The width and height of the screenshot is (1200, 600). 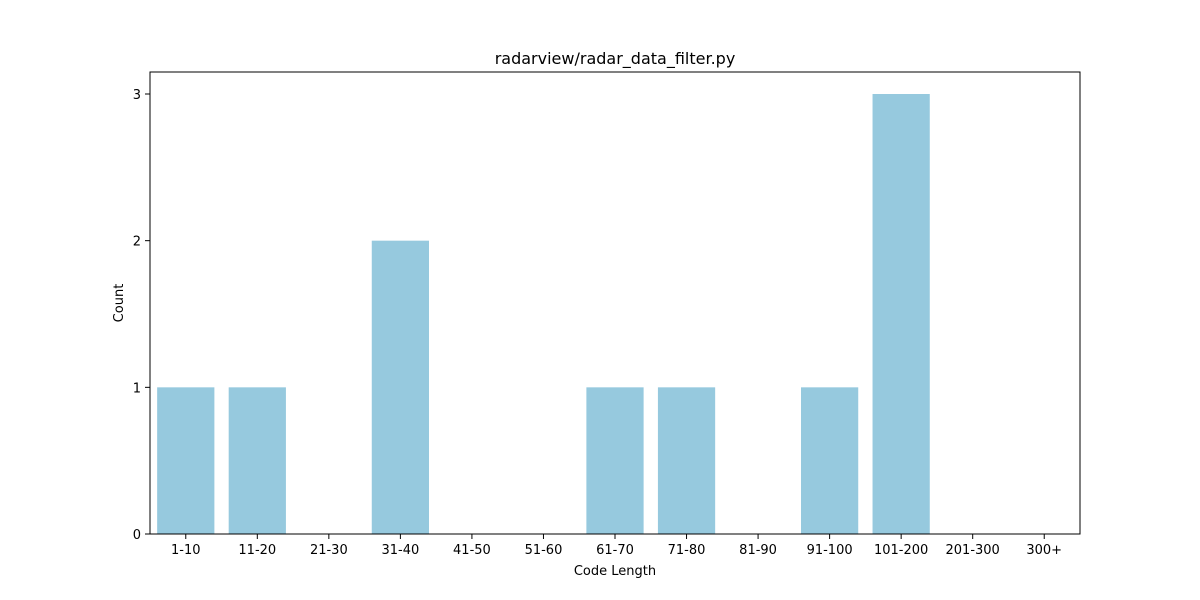 I want to click on x-tick-label: 300+, so click(x=1044, y=550).